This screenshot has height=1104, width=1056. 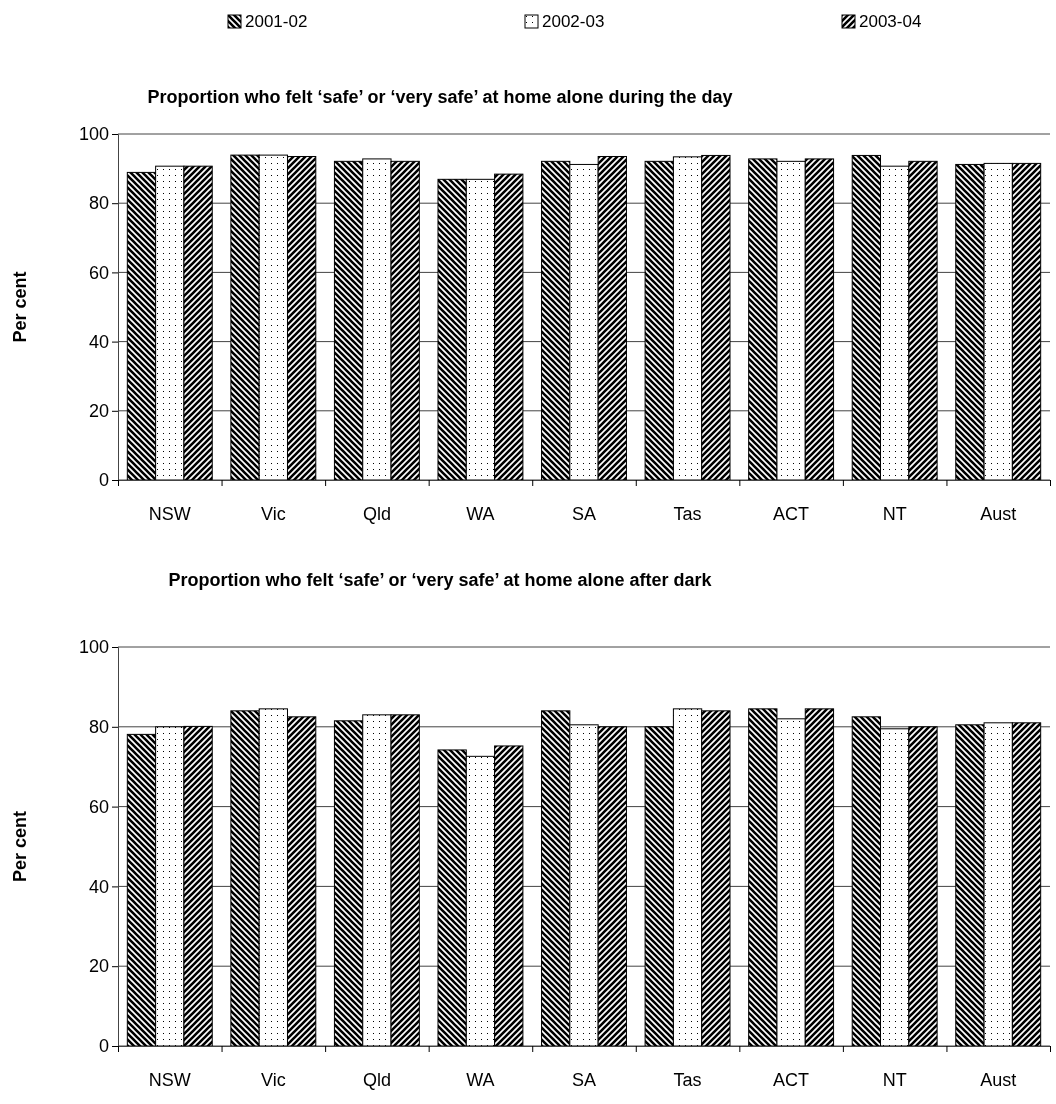 What do you see at coordinates (276, 21) in the screenshot?
I see `legend-label: 2001-02` at bounding box center [276, 21].